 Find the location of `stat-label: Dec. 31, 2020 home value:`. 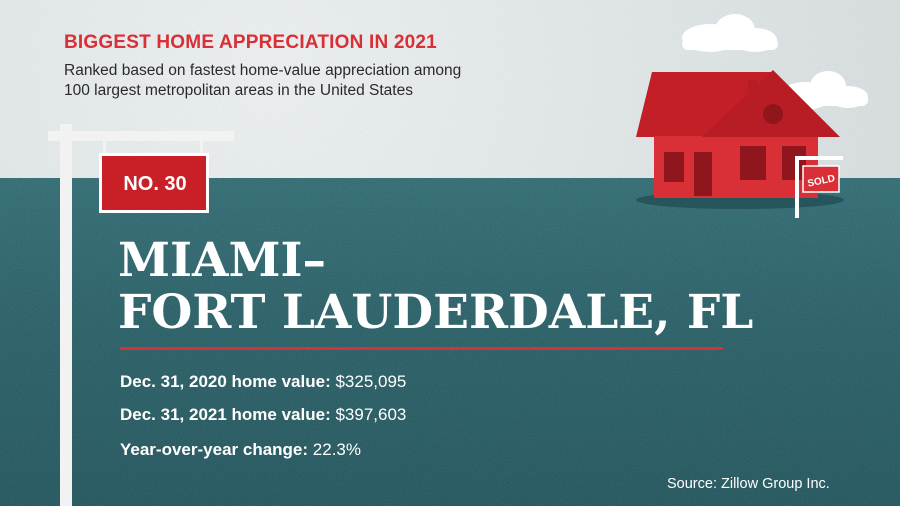

stat-label: Dec. 31, 2020 home value: is located at coordinates (225, 381).